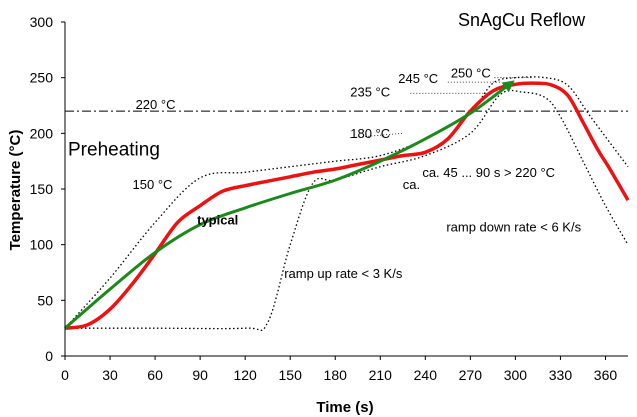 The width and height of the screenshot is (637, 417). I want to click on x-tick-label: 150, so click(291, 375).